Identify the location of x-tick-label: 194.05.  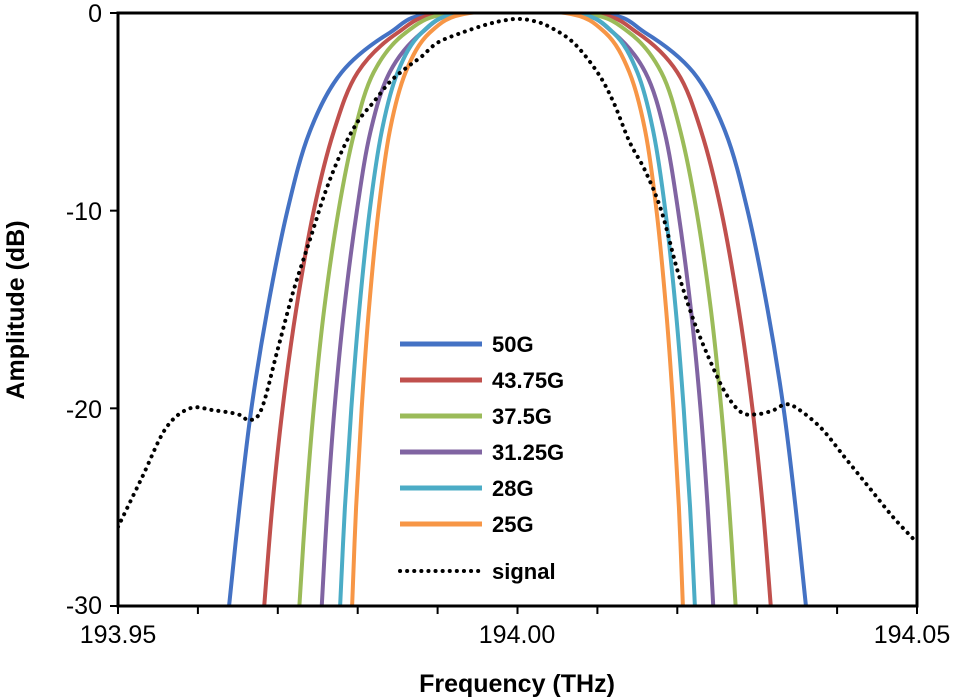
(912, 635).